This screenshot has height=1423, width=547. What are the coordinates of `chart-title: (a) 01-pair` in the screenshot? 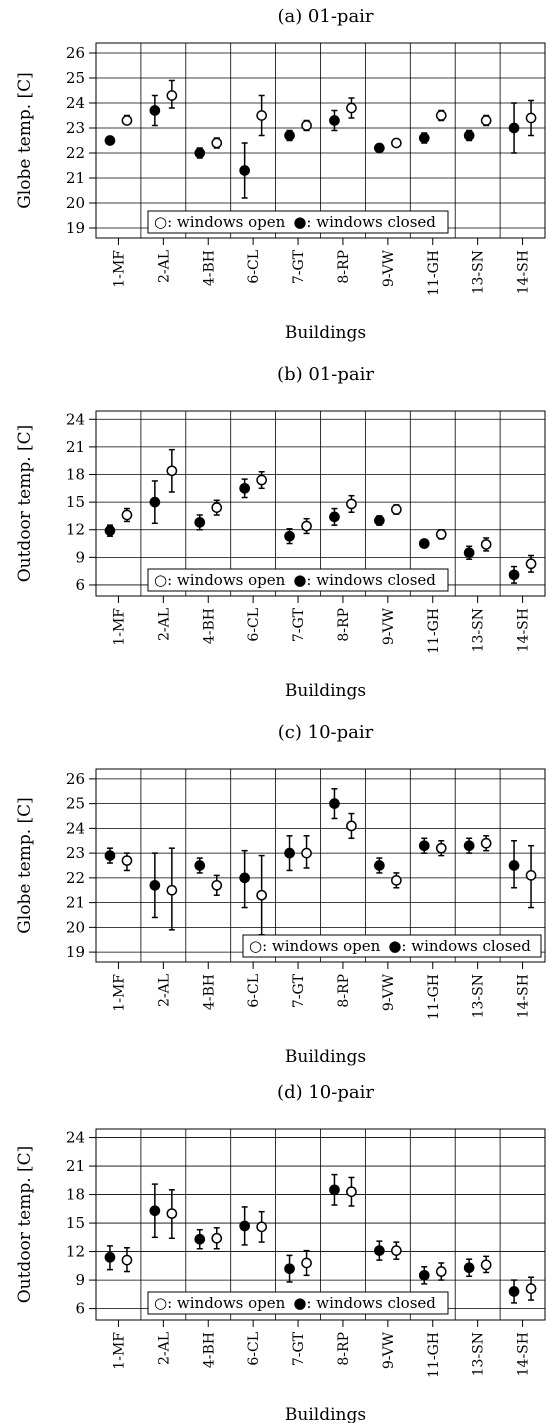 It's located at (325, 16).